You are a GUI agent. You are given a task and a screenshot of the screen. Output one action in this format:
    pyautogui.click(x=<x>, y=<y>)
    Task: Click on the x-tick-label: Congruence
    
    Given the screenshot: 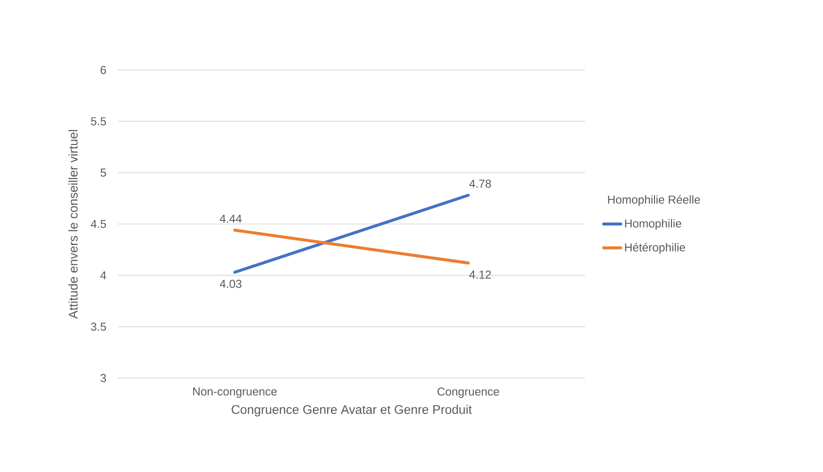 What is the action you would take?
    pyautogui.click(x=469, y=393)
    